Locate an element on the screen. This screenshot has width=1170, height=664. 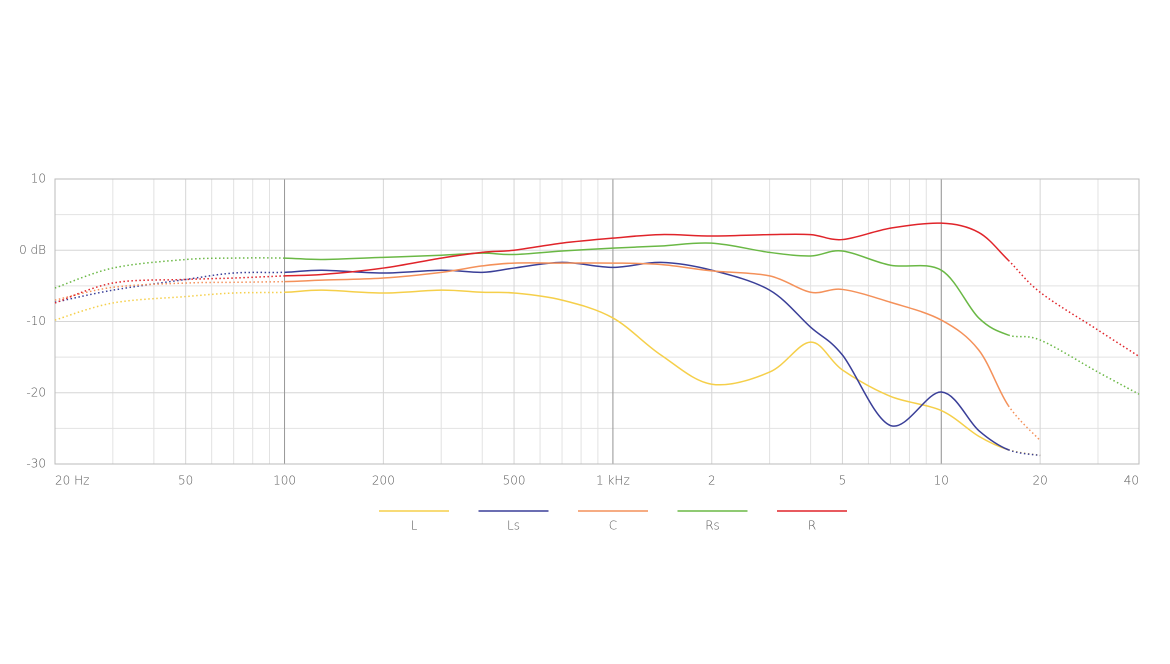
legend-label: L is located at coordinates (414, 526).